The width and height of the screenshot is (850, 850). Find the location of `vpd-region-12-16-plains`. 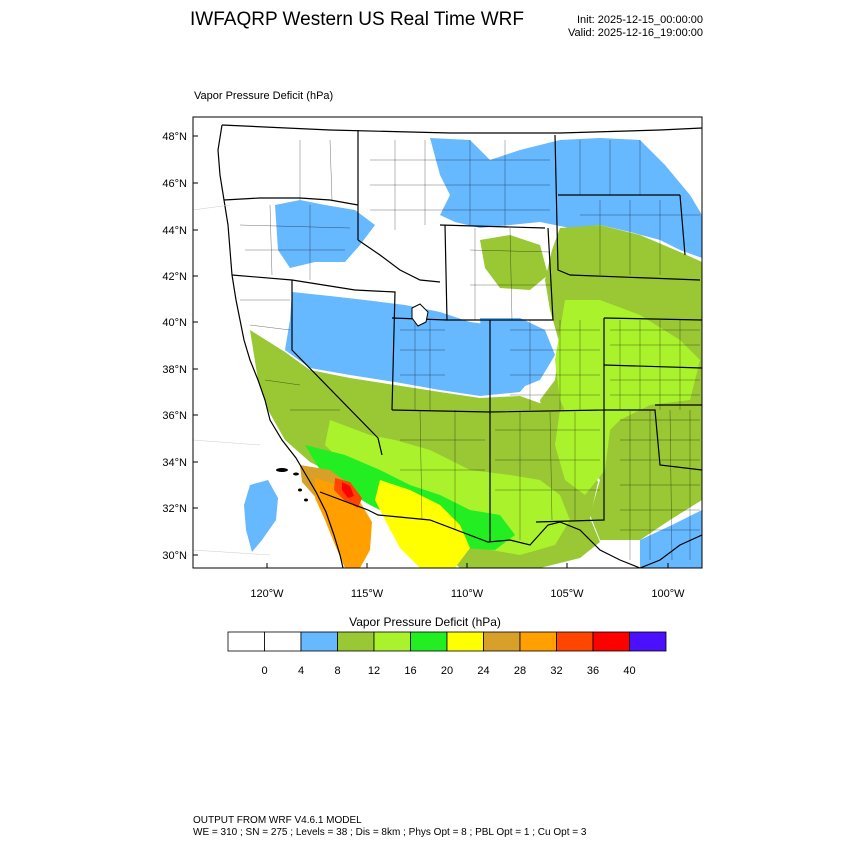

vpd-region-12-16-plains is located at coordinates (627, 370).